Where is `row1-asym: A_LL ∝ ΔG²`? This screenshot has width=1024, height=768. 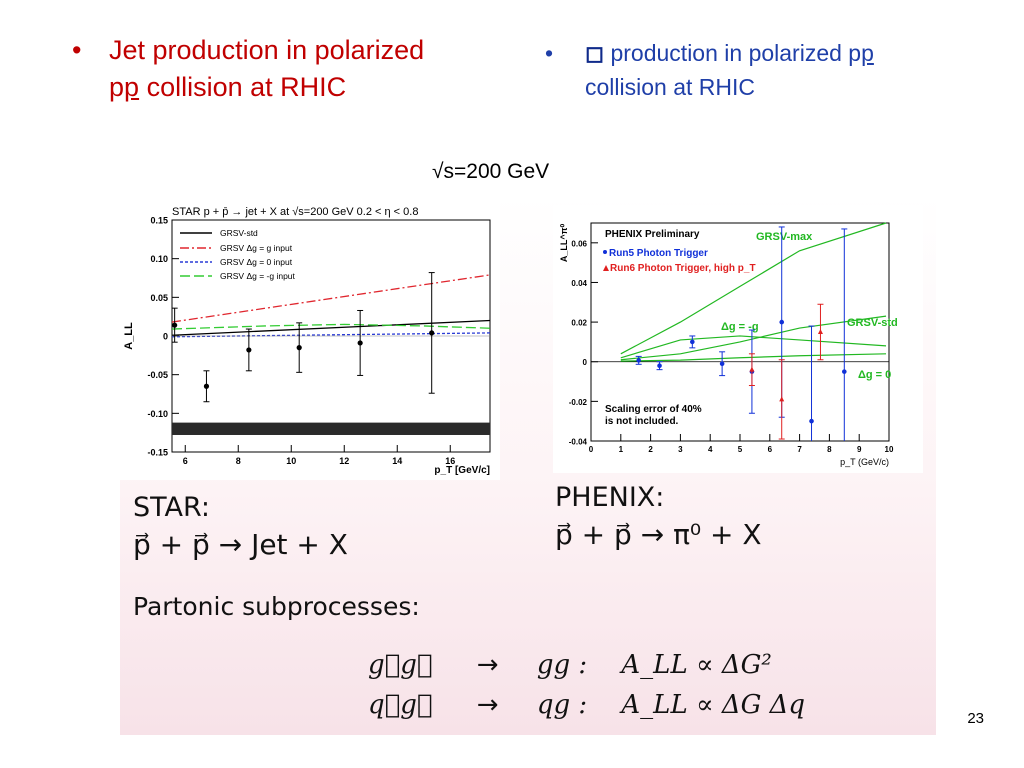 row1-asym: A_LL ∝ ΔG² is located at coordinates (696, 665).